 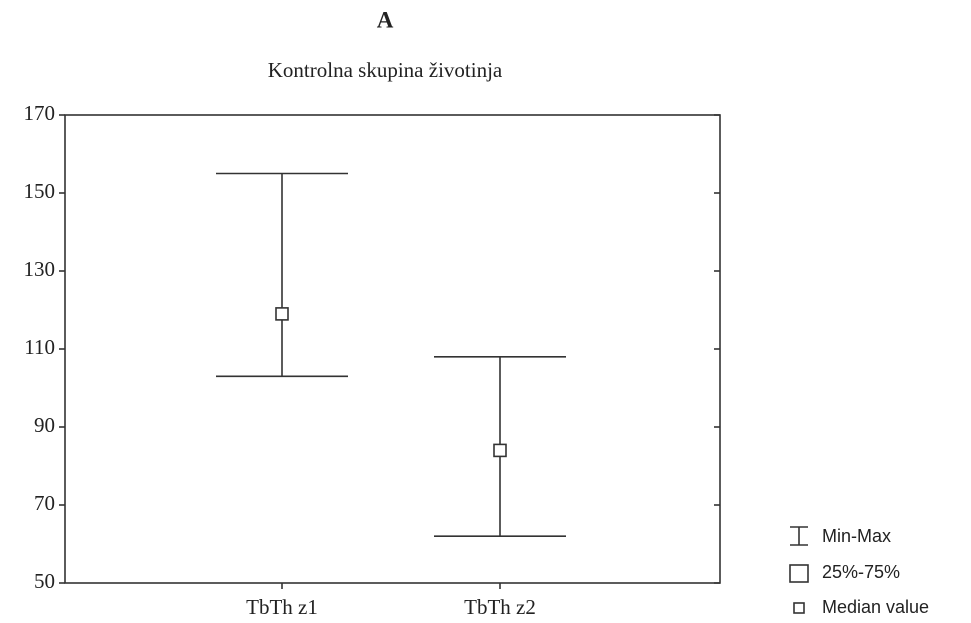 What do you see at coordinates (44, 581) in the screenshot?
I see `y-tick-label: 50` at bounding box center [44, 581].